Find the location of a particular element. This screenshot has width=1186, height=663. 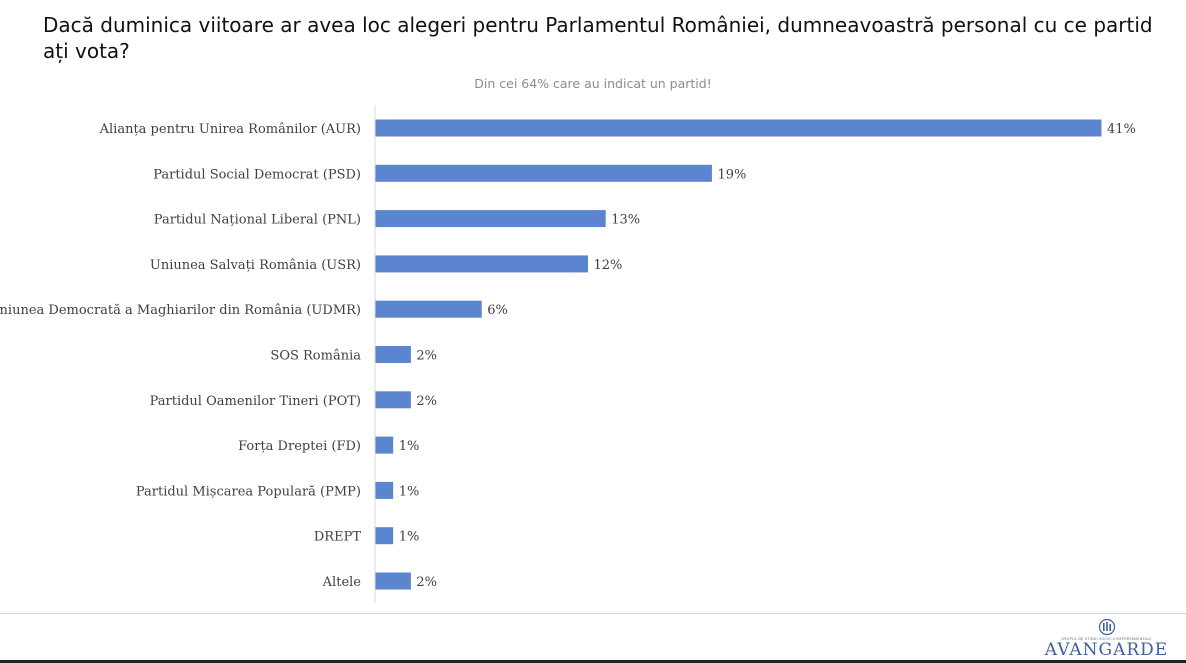

category-label: Alianța pentru Unirea Românilor (AUR) is located at coordinates (230, 129).